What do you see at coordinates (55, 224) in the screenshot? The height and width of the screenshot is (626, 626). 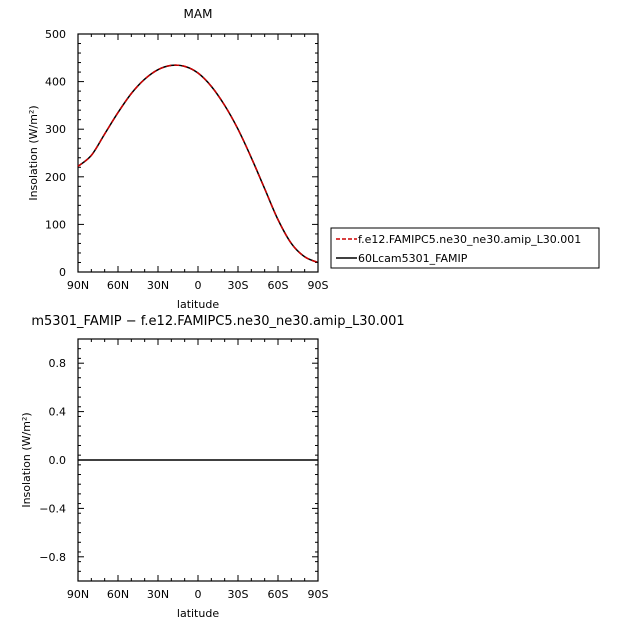 I see `top-ytick-label: 100` at bounding box center [55, 224].